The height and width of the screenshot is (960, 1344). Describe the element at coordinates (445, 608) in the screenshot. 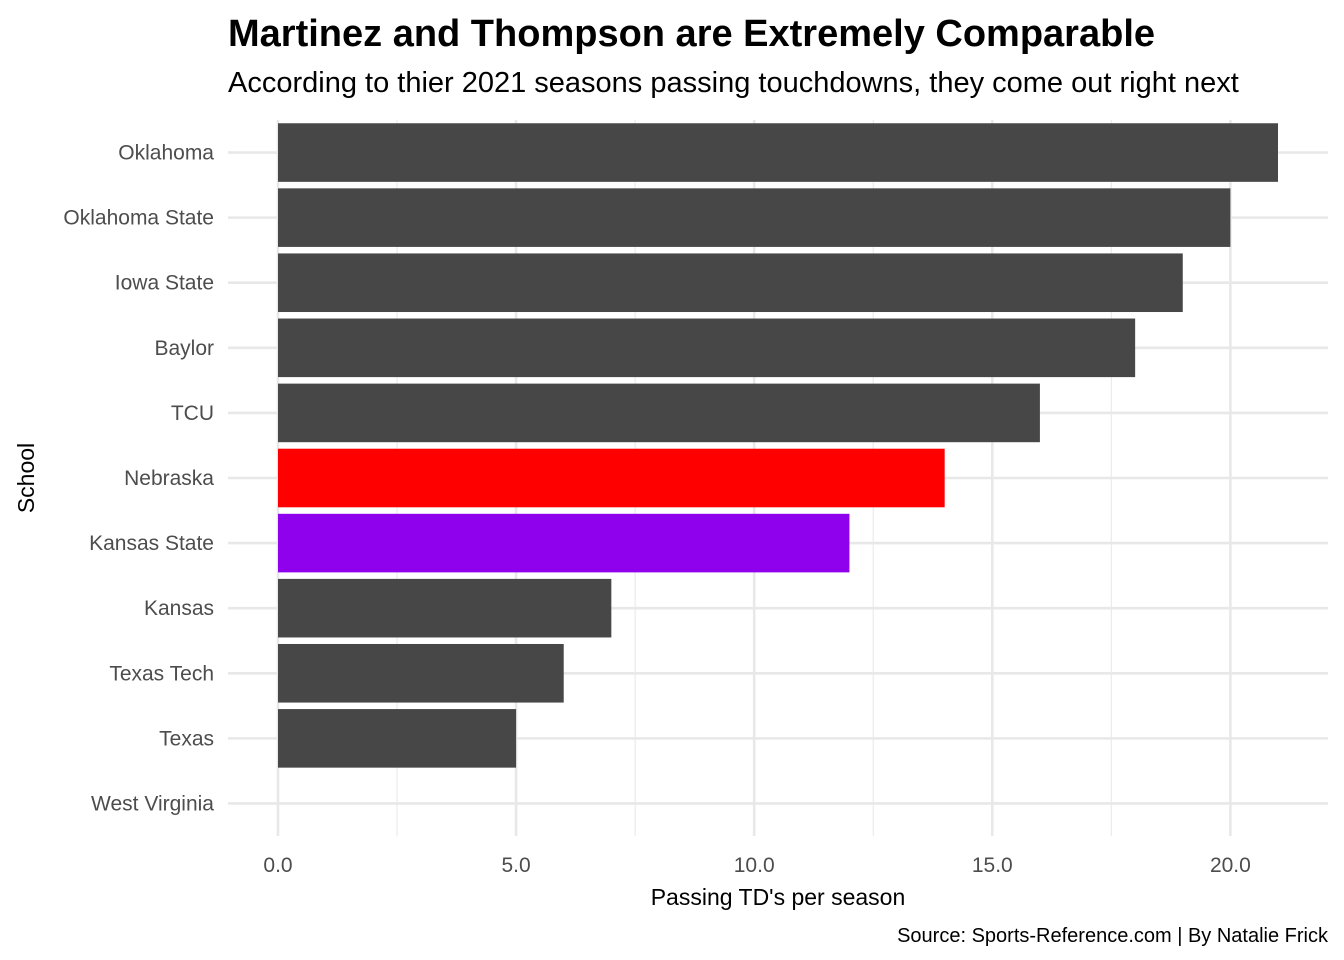

I see `bar-kansas` at that location.